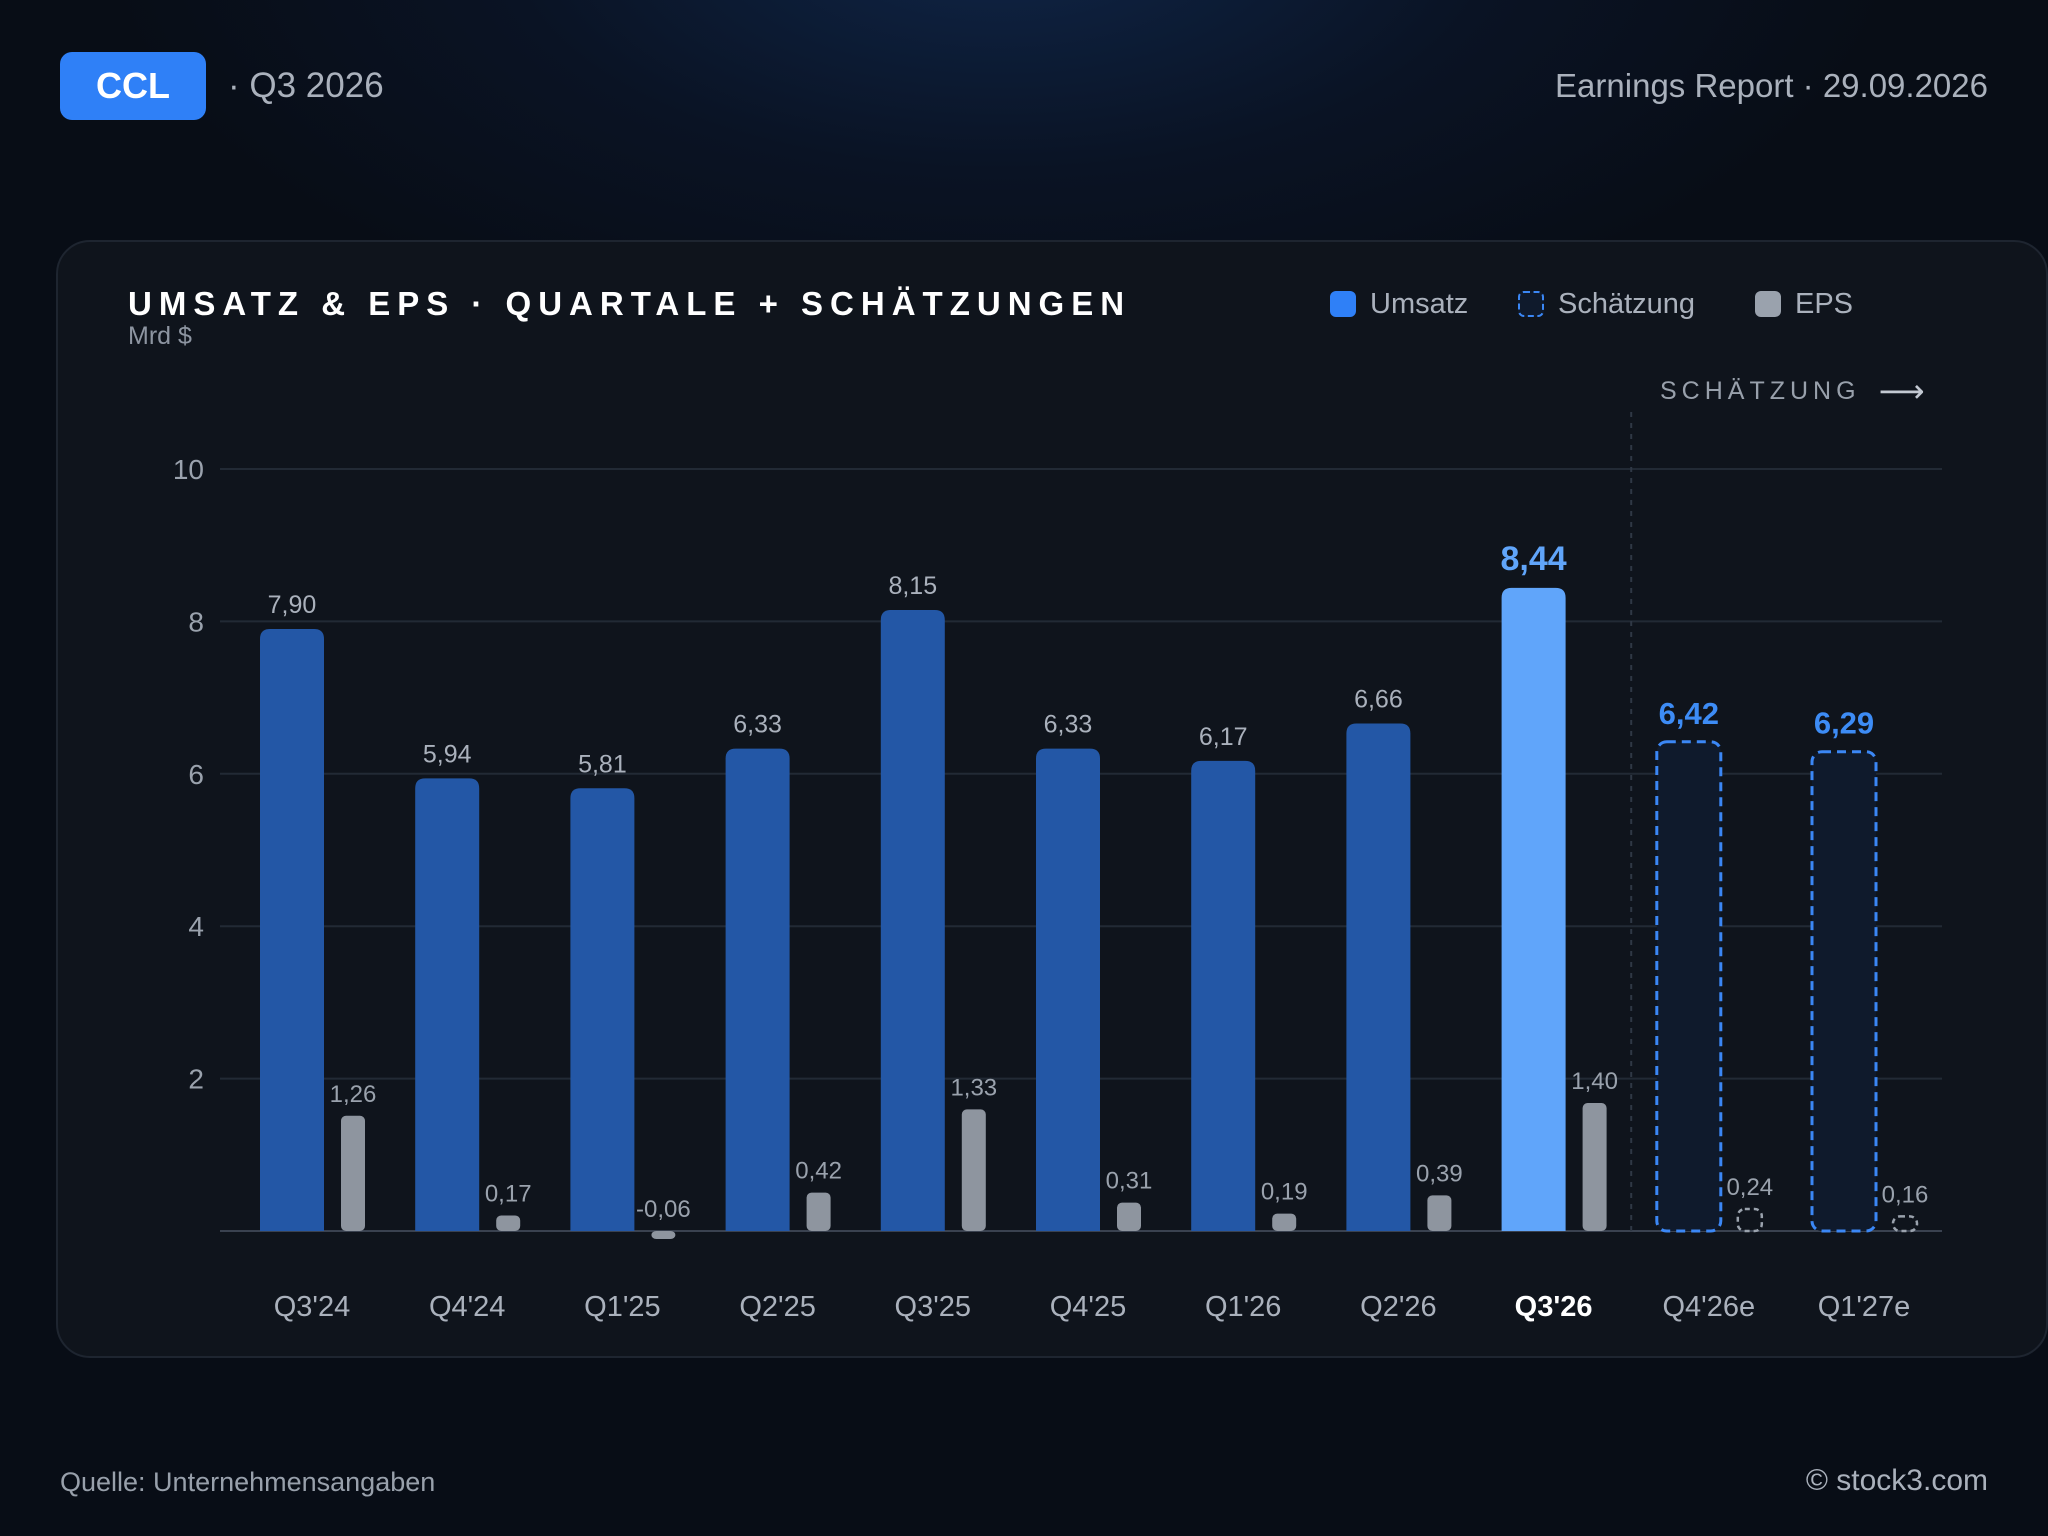  I want to click on x-tick-label: Q4'25, so click(1088, 1307).